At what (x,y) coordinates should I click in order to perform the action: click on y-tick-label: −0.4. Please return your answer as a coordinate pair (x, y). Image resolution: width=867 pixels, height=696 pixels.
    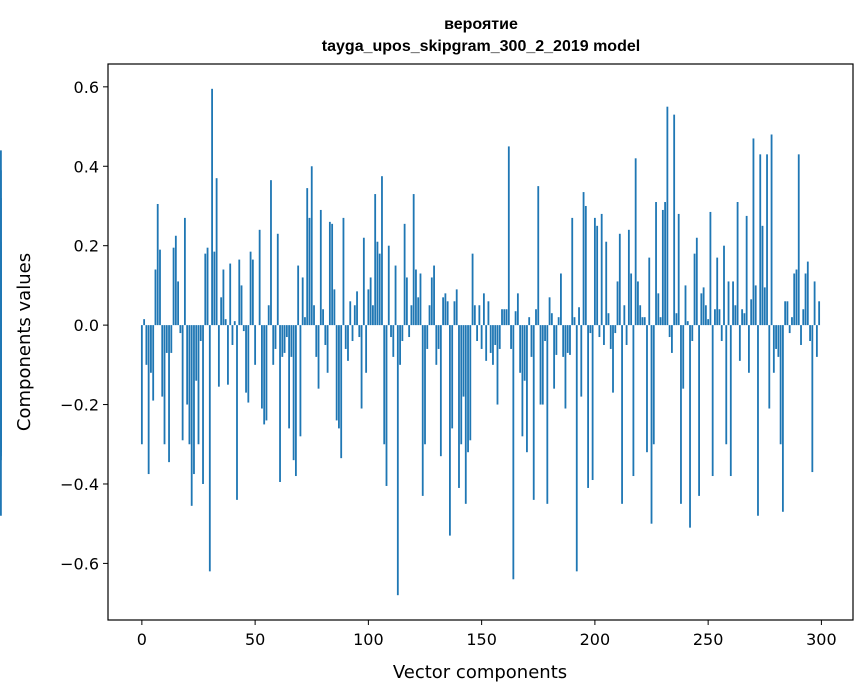
    Looking at the image, I should click on (79, 484).